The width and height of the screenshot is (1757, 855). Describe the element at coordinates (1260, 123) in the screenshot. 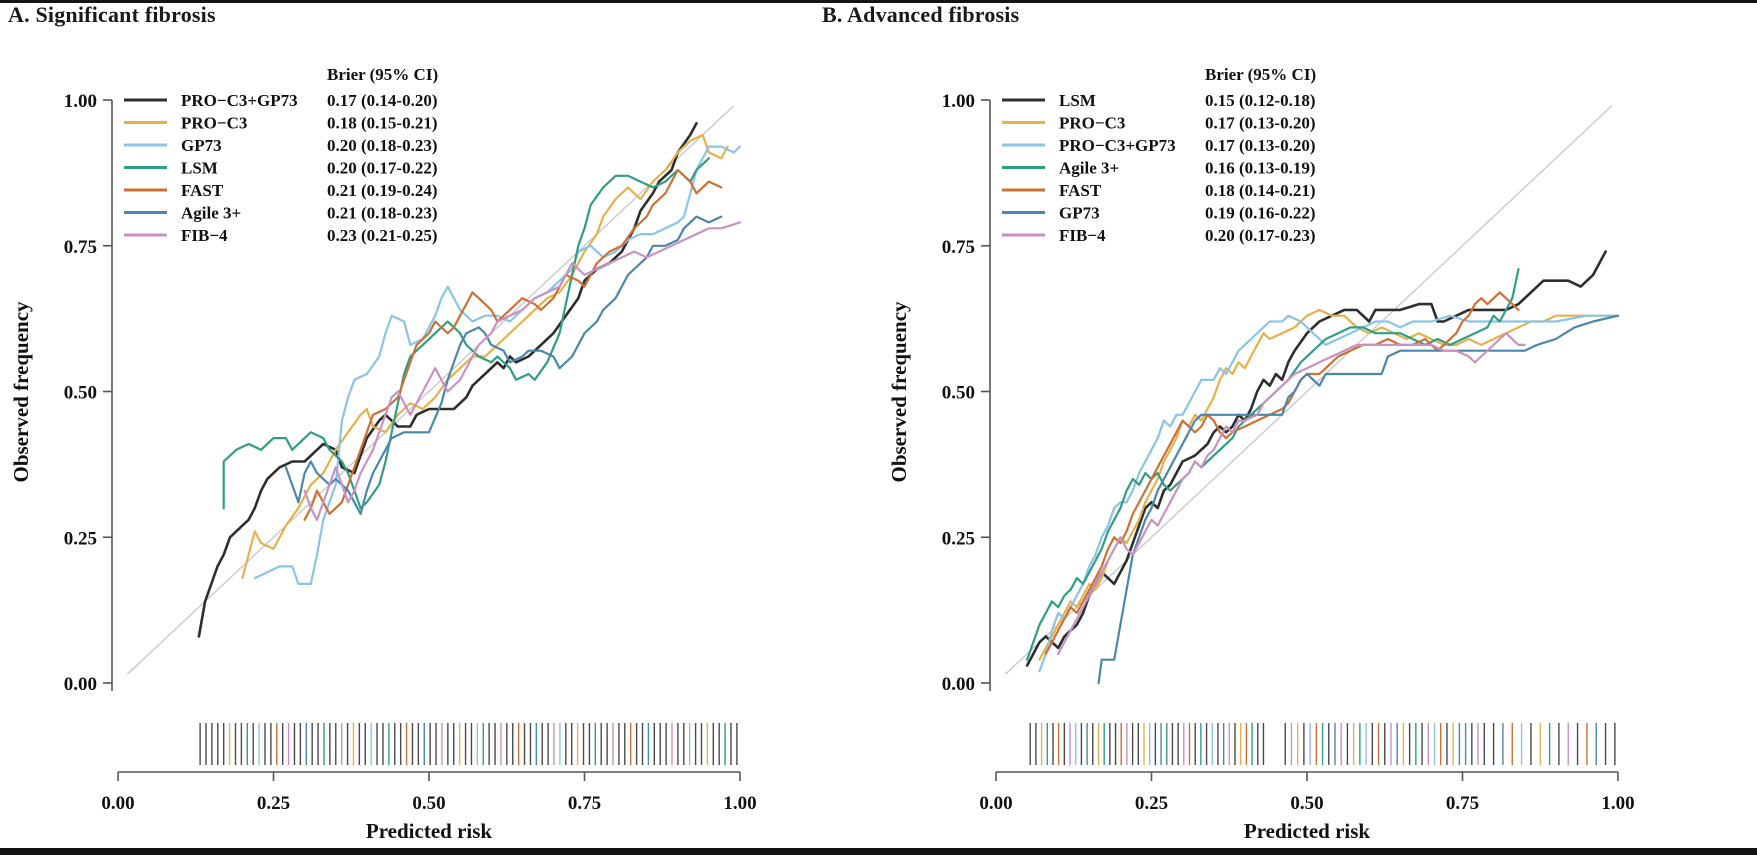

I see `legend-brier-pro-c3: 0.17 (0.13-0.20)` at that location.